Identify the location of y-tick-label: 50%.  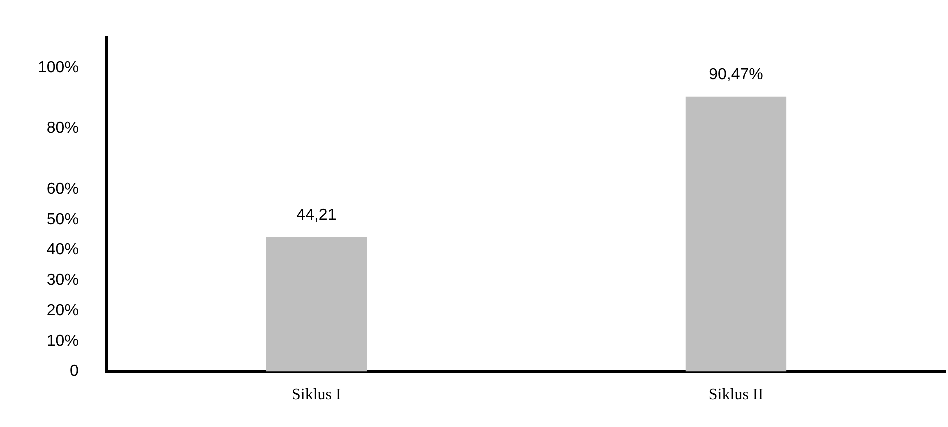
(62, 219).